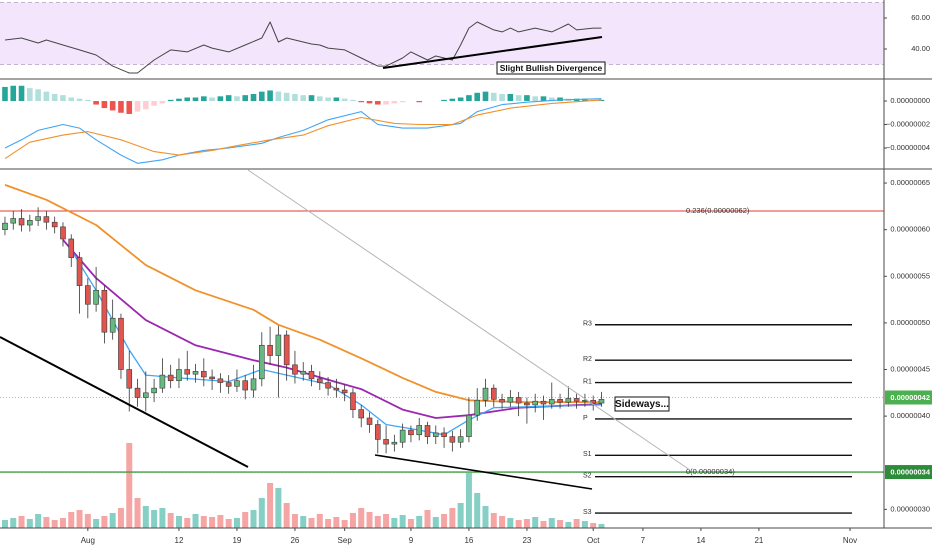 The width and height of the screenshot is (932, 550). What do you see at coordinates (587, 324) in the screenshot?
I see `pivot-label: R3` at bounding box center [587, 324].